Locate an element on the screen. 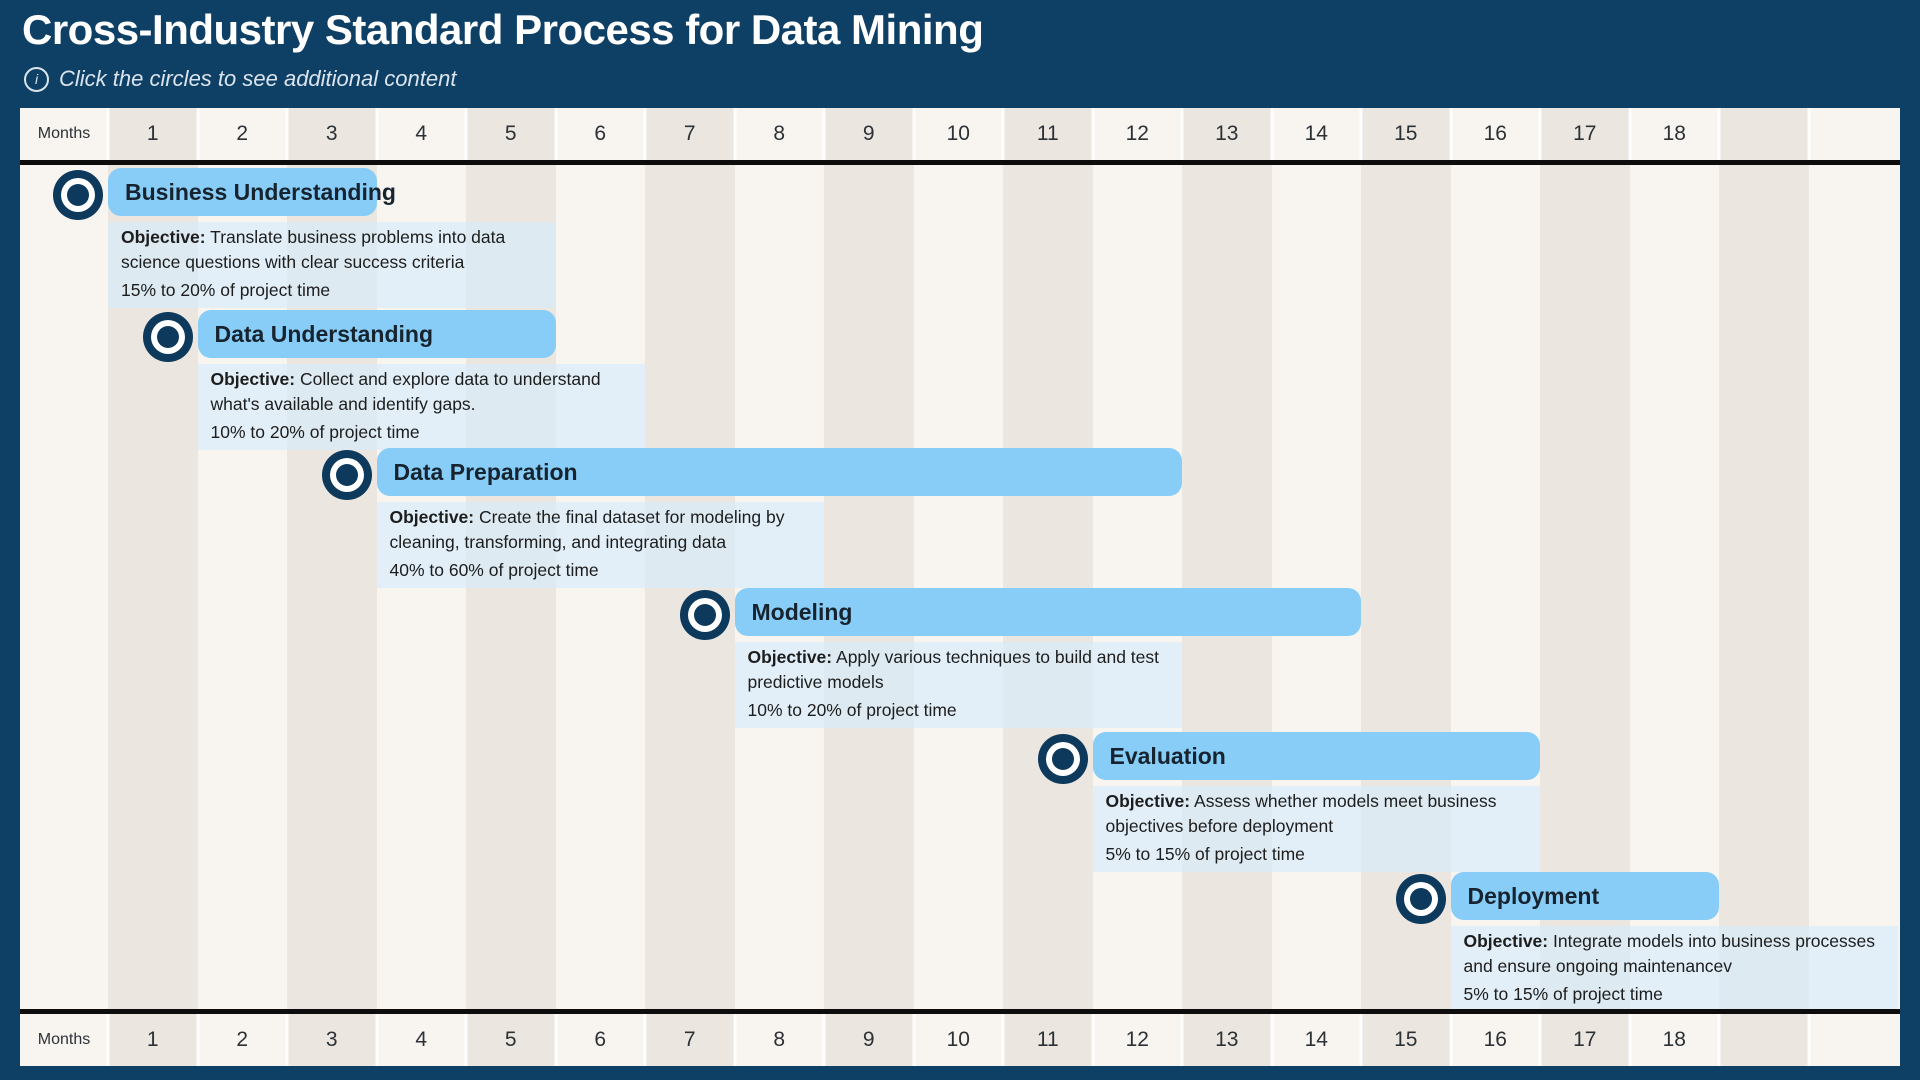 This screenshot has width=1920, height=1080. phase-bar-evaluation: Evaluation is located at coordinates (1316, 756).